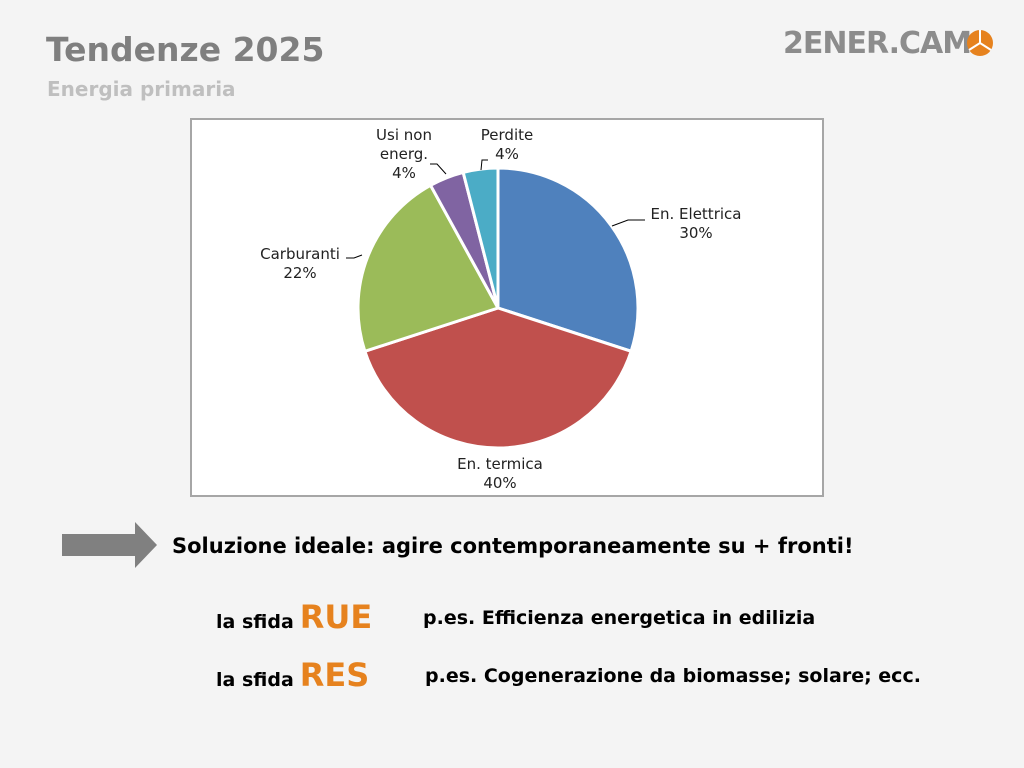 This screenshot has height=768, width=1024. I want to click on leader-lines, so click(495, 209).